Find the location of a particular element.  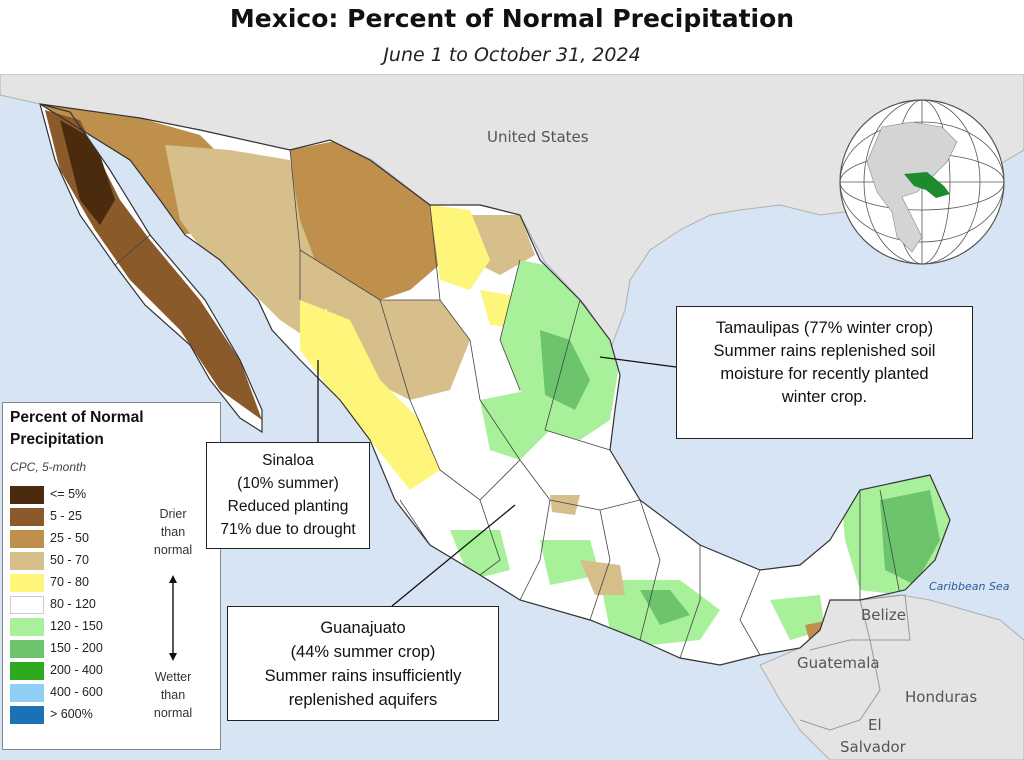

legend-item: 150 - 200 is located at coordinates (75, 649).